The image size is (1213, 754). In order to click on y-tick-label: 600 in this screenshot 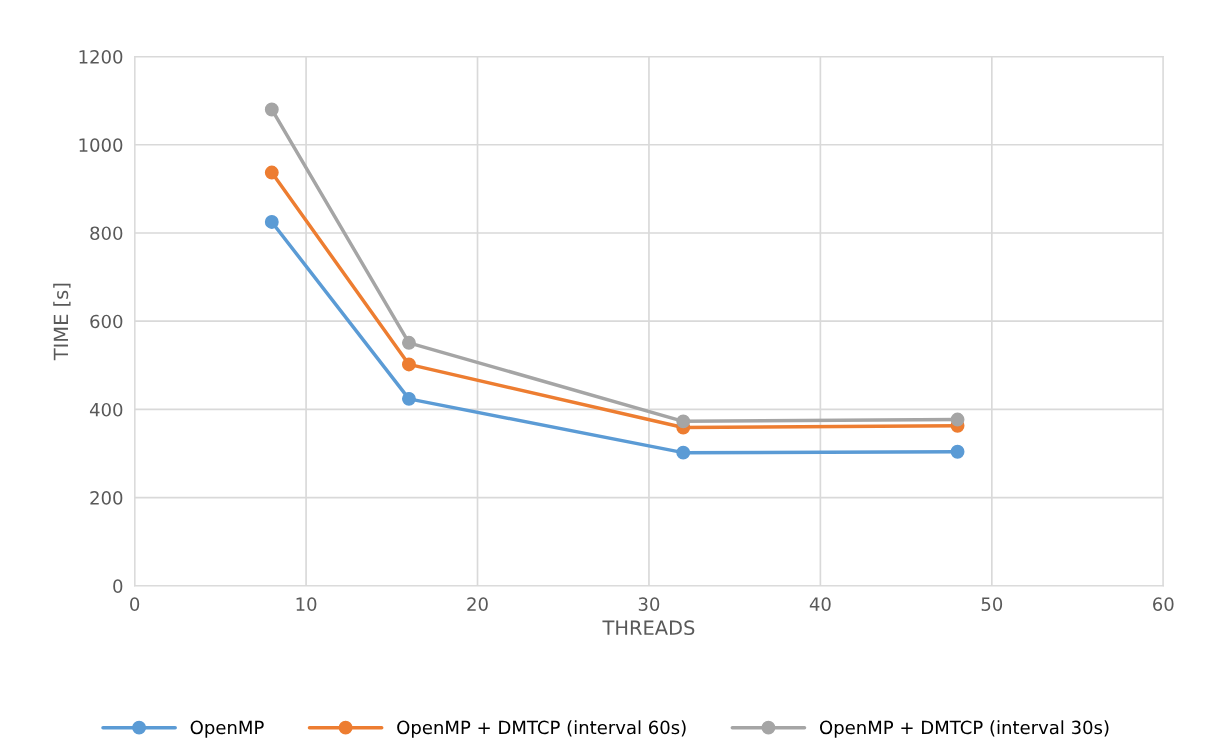, I will do `click(106, 321)`.